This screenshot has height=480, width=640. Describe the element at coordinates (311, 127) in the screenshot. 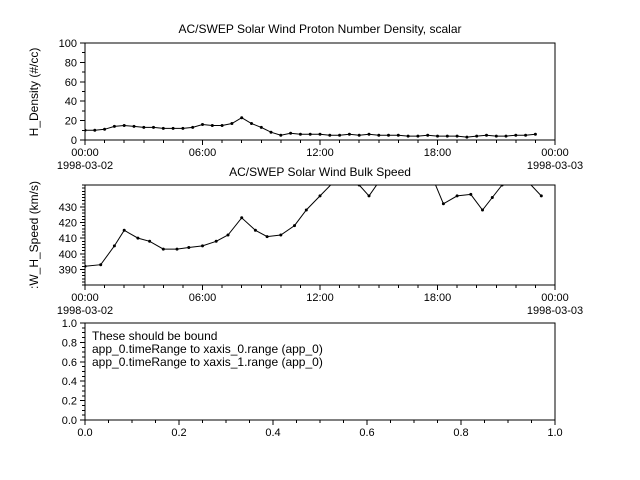

I see `plot0-series` at that location.